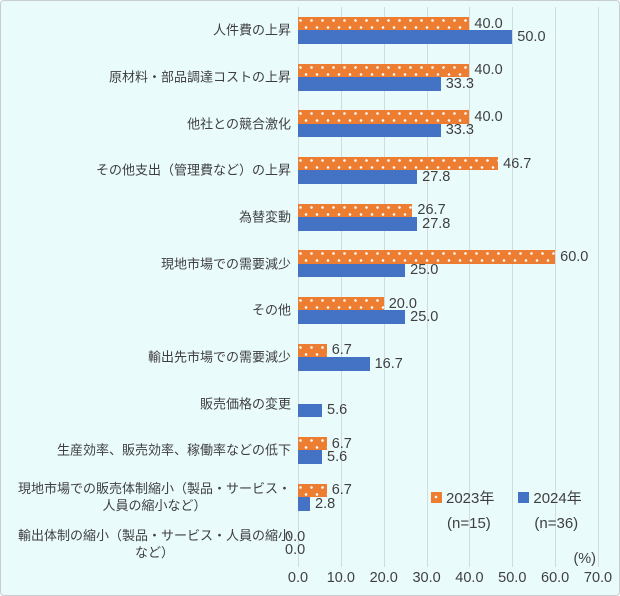  I want to click on category-label: 現地市場での販売体制縮小（製品・サービス・ 人員の縮小など）, so click(154, 497).